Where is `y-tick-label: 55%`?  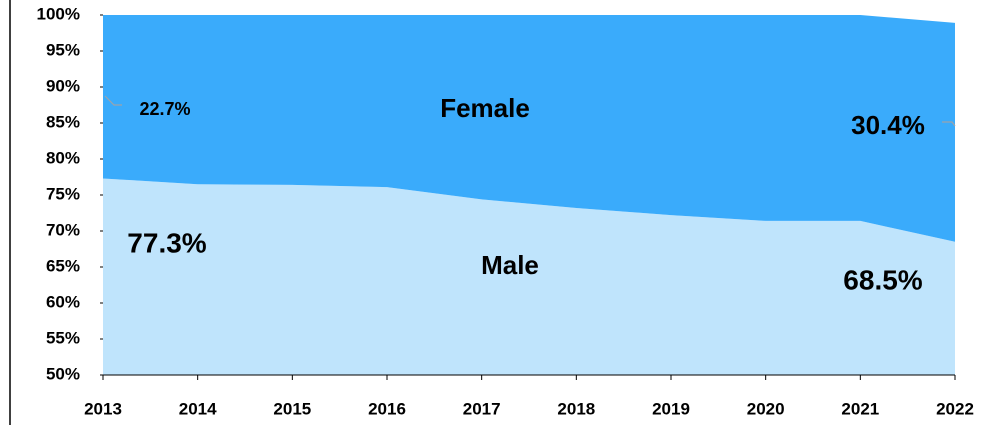 y-tick-label: 55% is located at coordinates (63, 337).